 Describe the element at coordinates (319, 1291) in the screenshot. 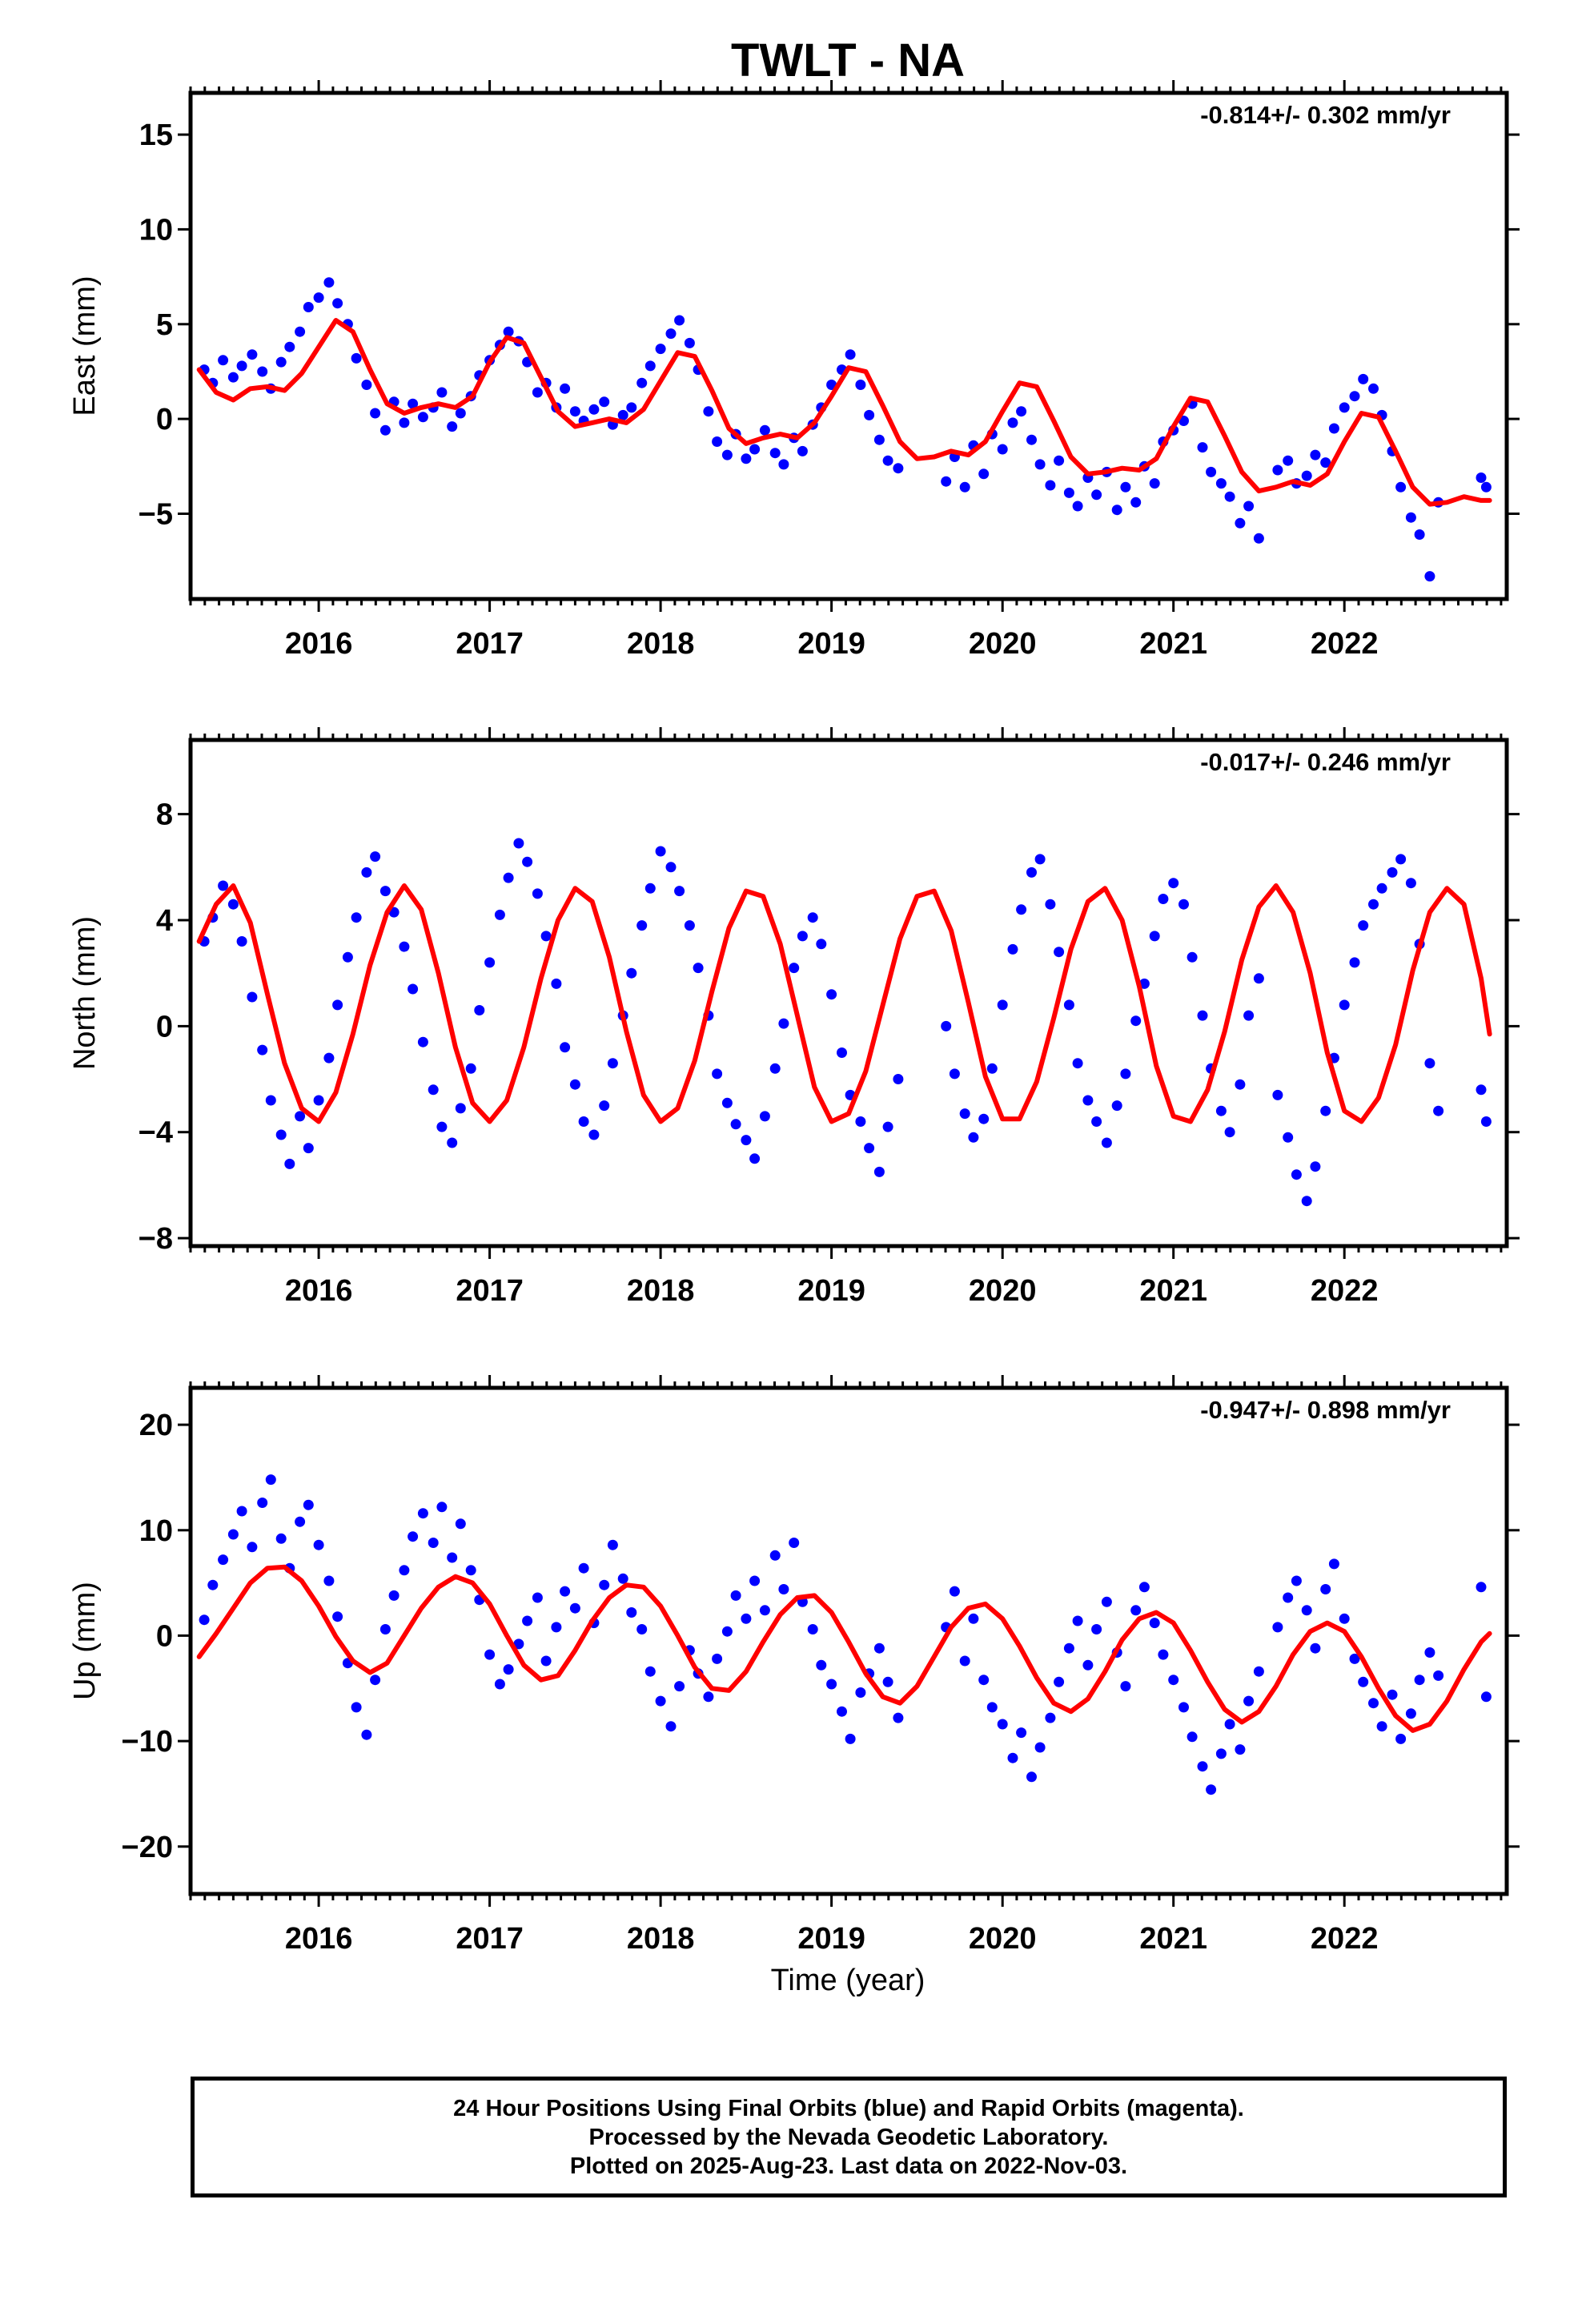

I see `north-x-tick-label: 2016` at that location.